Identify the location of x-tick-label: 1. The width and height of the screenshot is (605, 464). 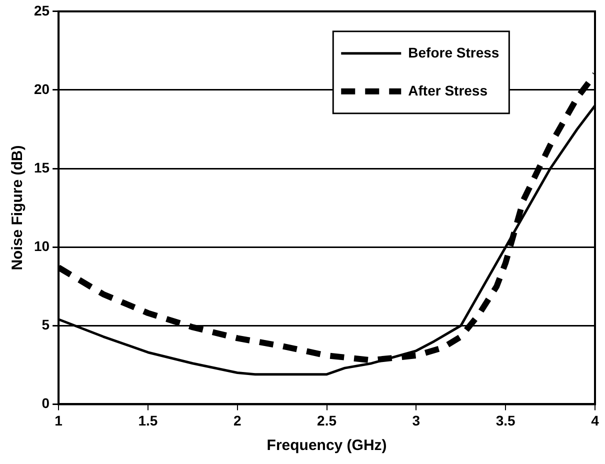
(58, 420).